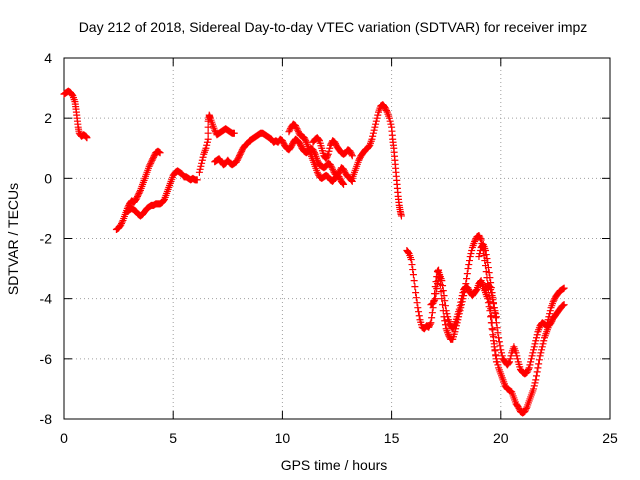 This screenshot has width=640, height=480. What do you see at coordinates (46, 299) in the screenshot?
I see `y-tick-label: -4` at bounding box center [46, 299].